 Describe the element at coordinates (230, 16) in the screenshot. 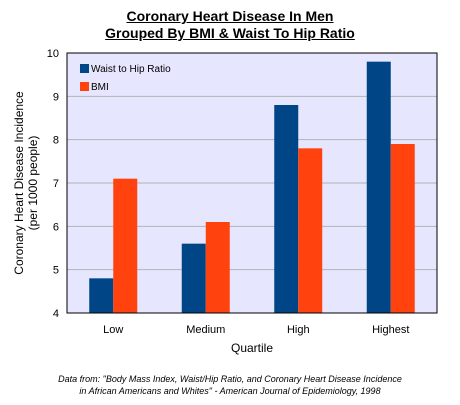

I see `chart-title-line1: Coronary Heart Disease In Men` at that location.